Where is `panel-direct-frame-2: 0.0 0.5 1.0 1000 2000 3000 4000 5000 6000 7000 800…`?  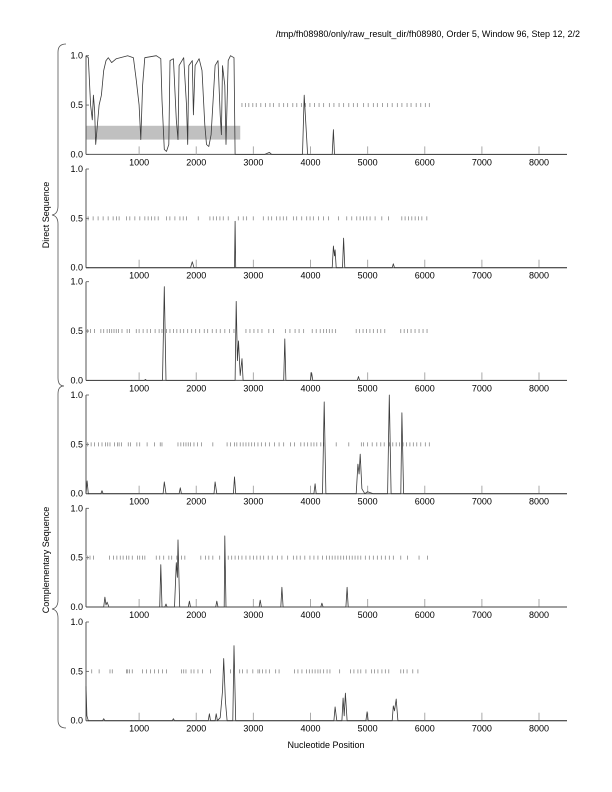
panel-direct-frame-2: 0.0 0.5 1.0 1000 2000 3000 4000 5000 6000 7000 800… is located at coordinates (318, 222).